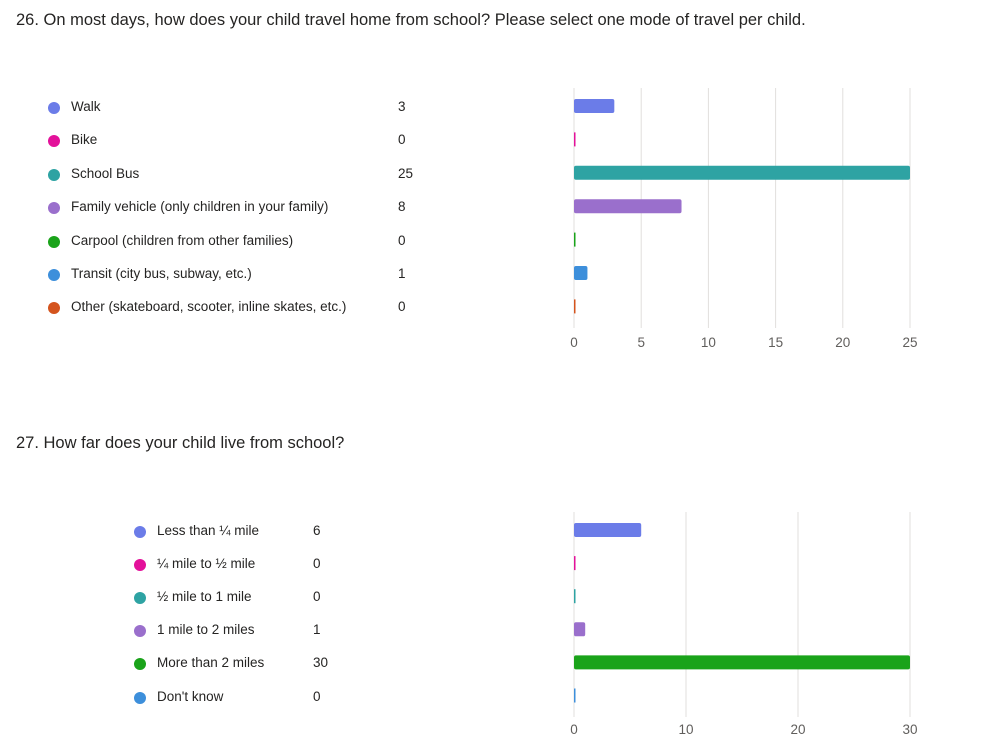  What do you see at coordinates (909, 729) in the screenshot?
I see `x-tick-label: 30` at bounding box center [909, 729].